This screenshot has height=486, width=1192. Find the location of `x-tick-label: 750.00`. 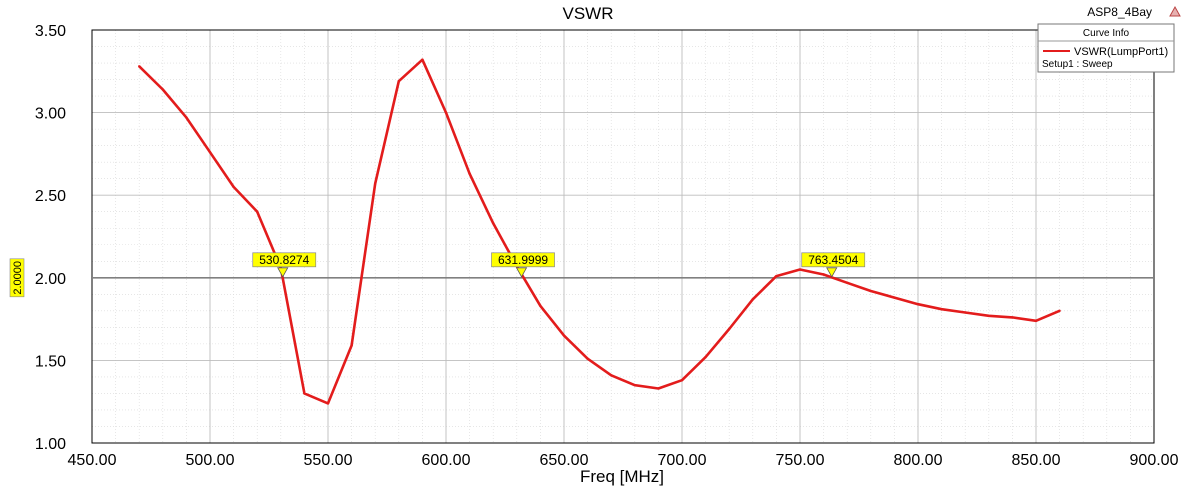

x-tick-label: 750.00 is located at coordinates (800, 460).